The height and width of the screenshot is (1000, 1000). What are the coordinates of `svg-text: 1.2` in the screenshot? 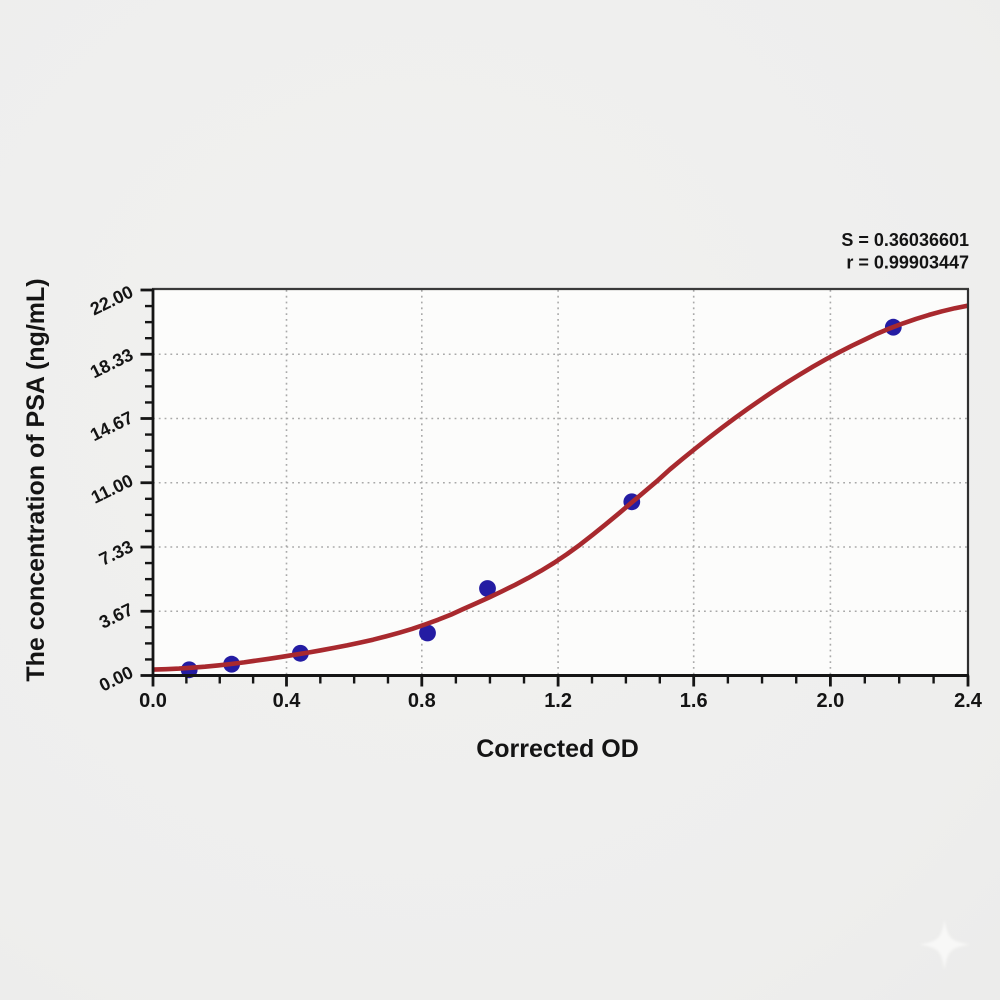 It's located at (558, 701).